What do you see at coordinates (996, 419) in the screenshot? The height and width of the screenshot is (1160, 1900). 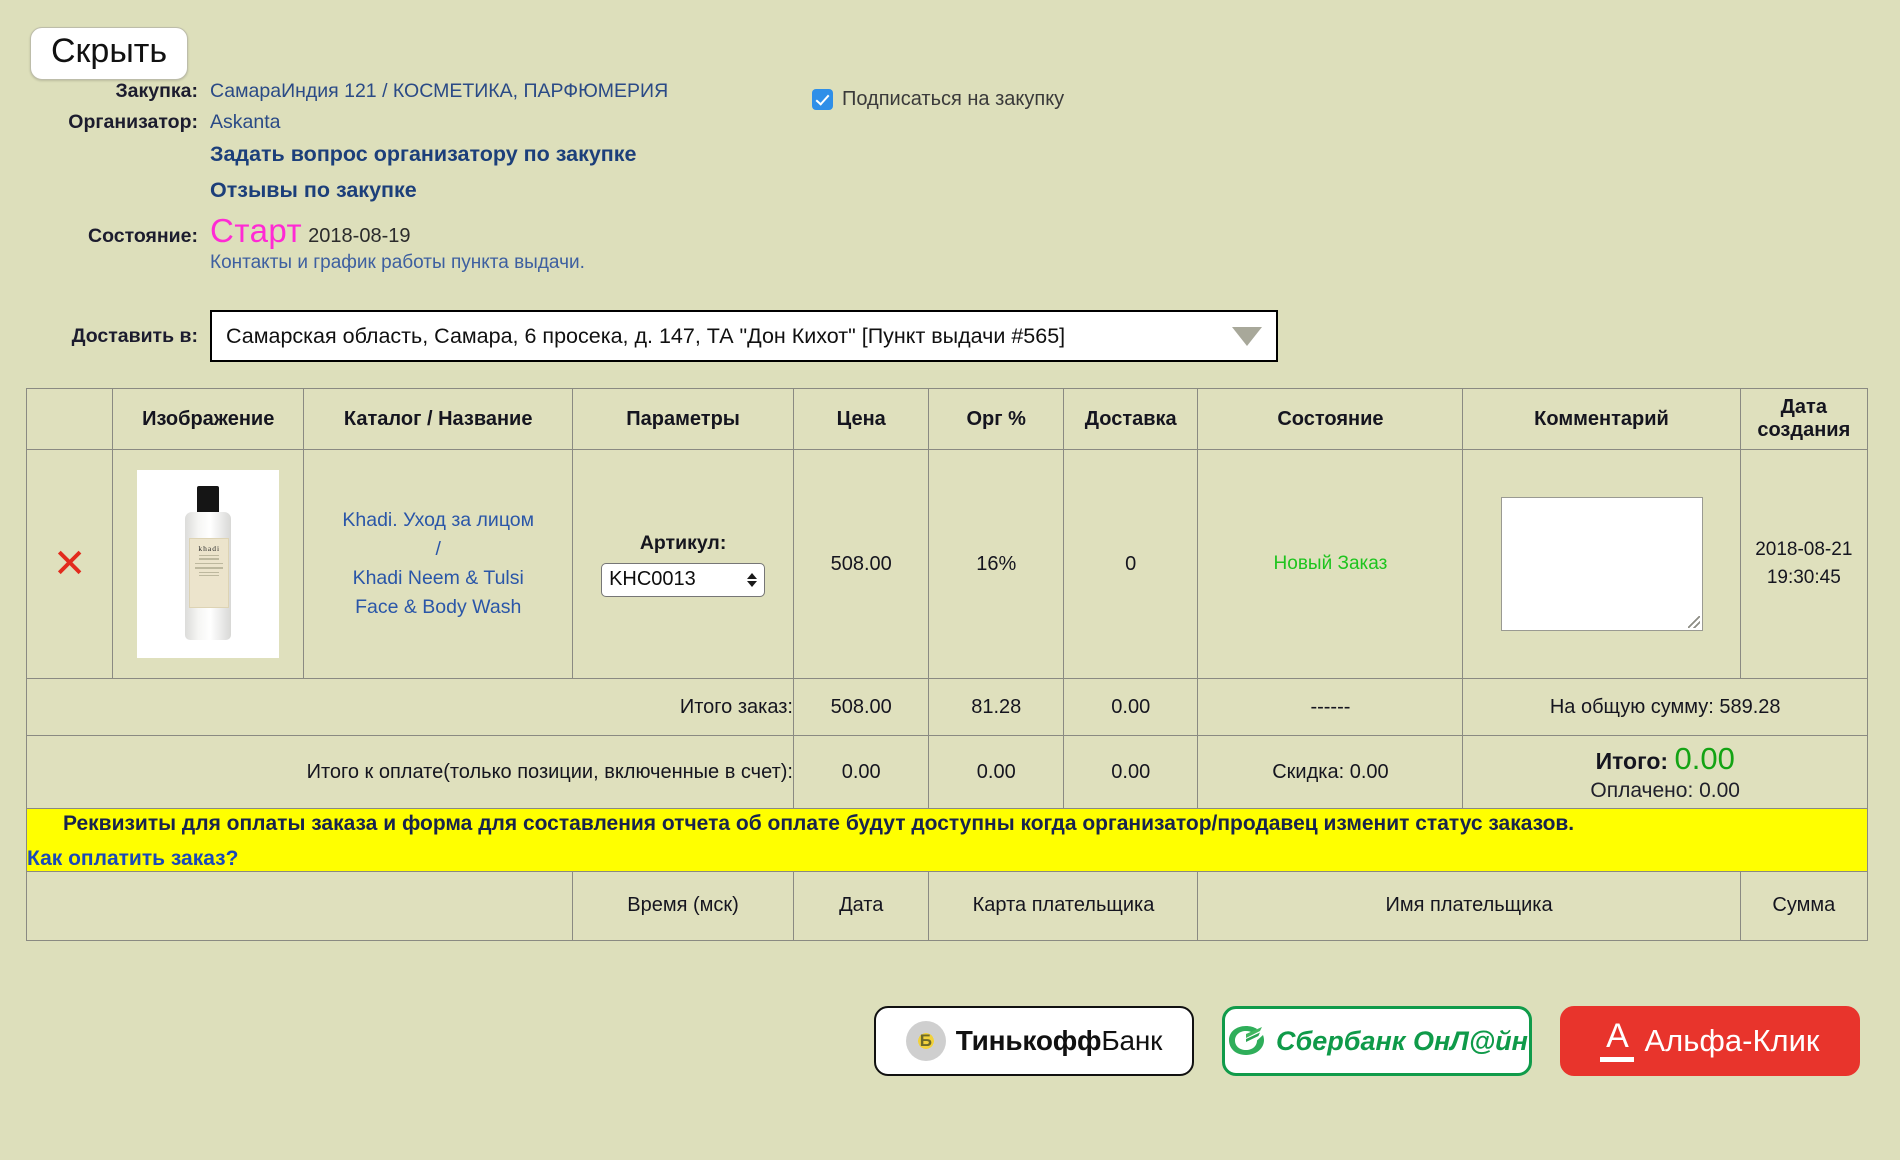 I see `th-org: Орг %` at bounding box center [996, 419].